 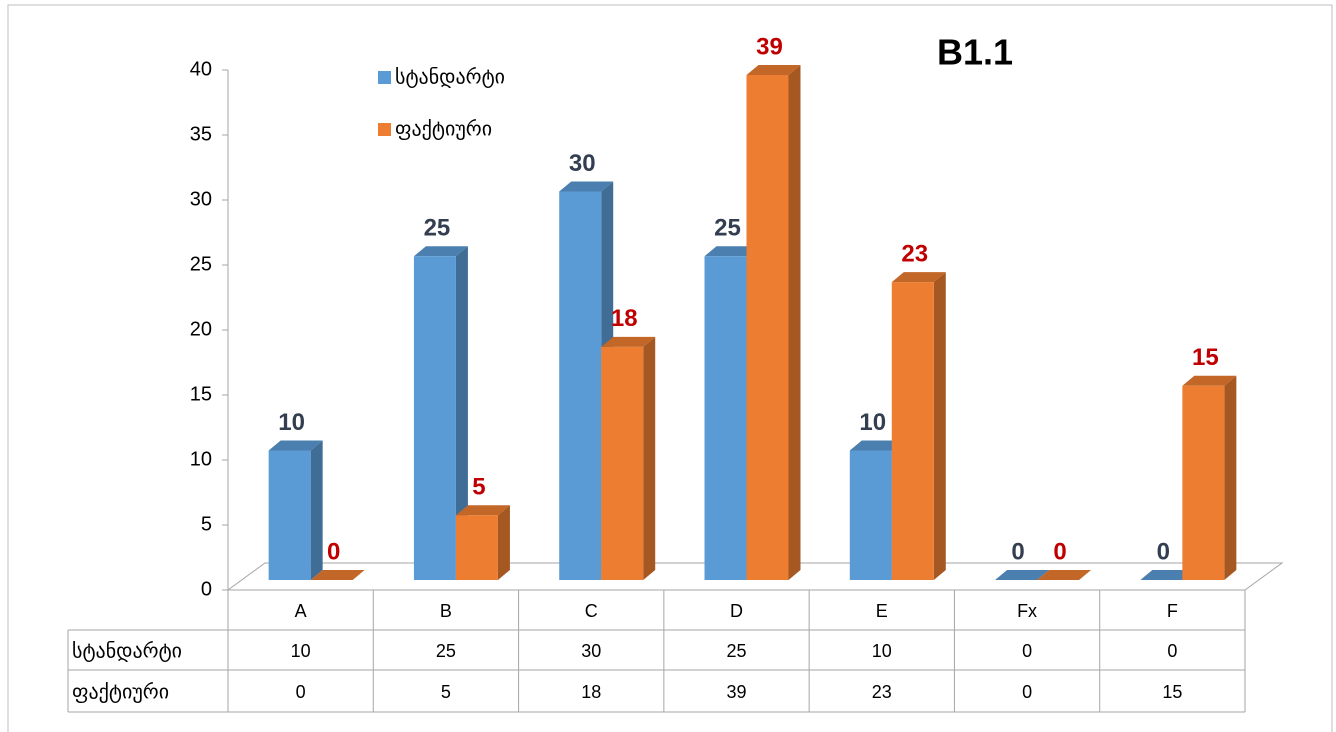 What do you see at coordinates (769, 46) in the screenshot?
I see `data-label: 39` at bounding box center [769, 46].